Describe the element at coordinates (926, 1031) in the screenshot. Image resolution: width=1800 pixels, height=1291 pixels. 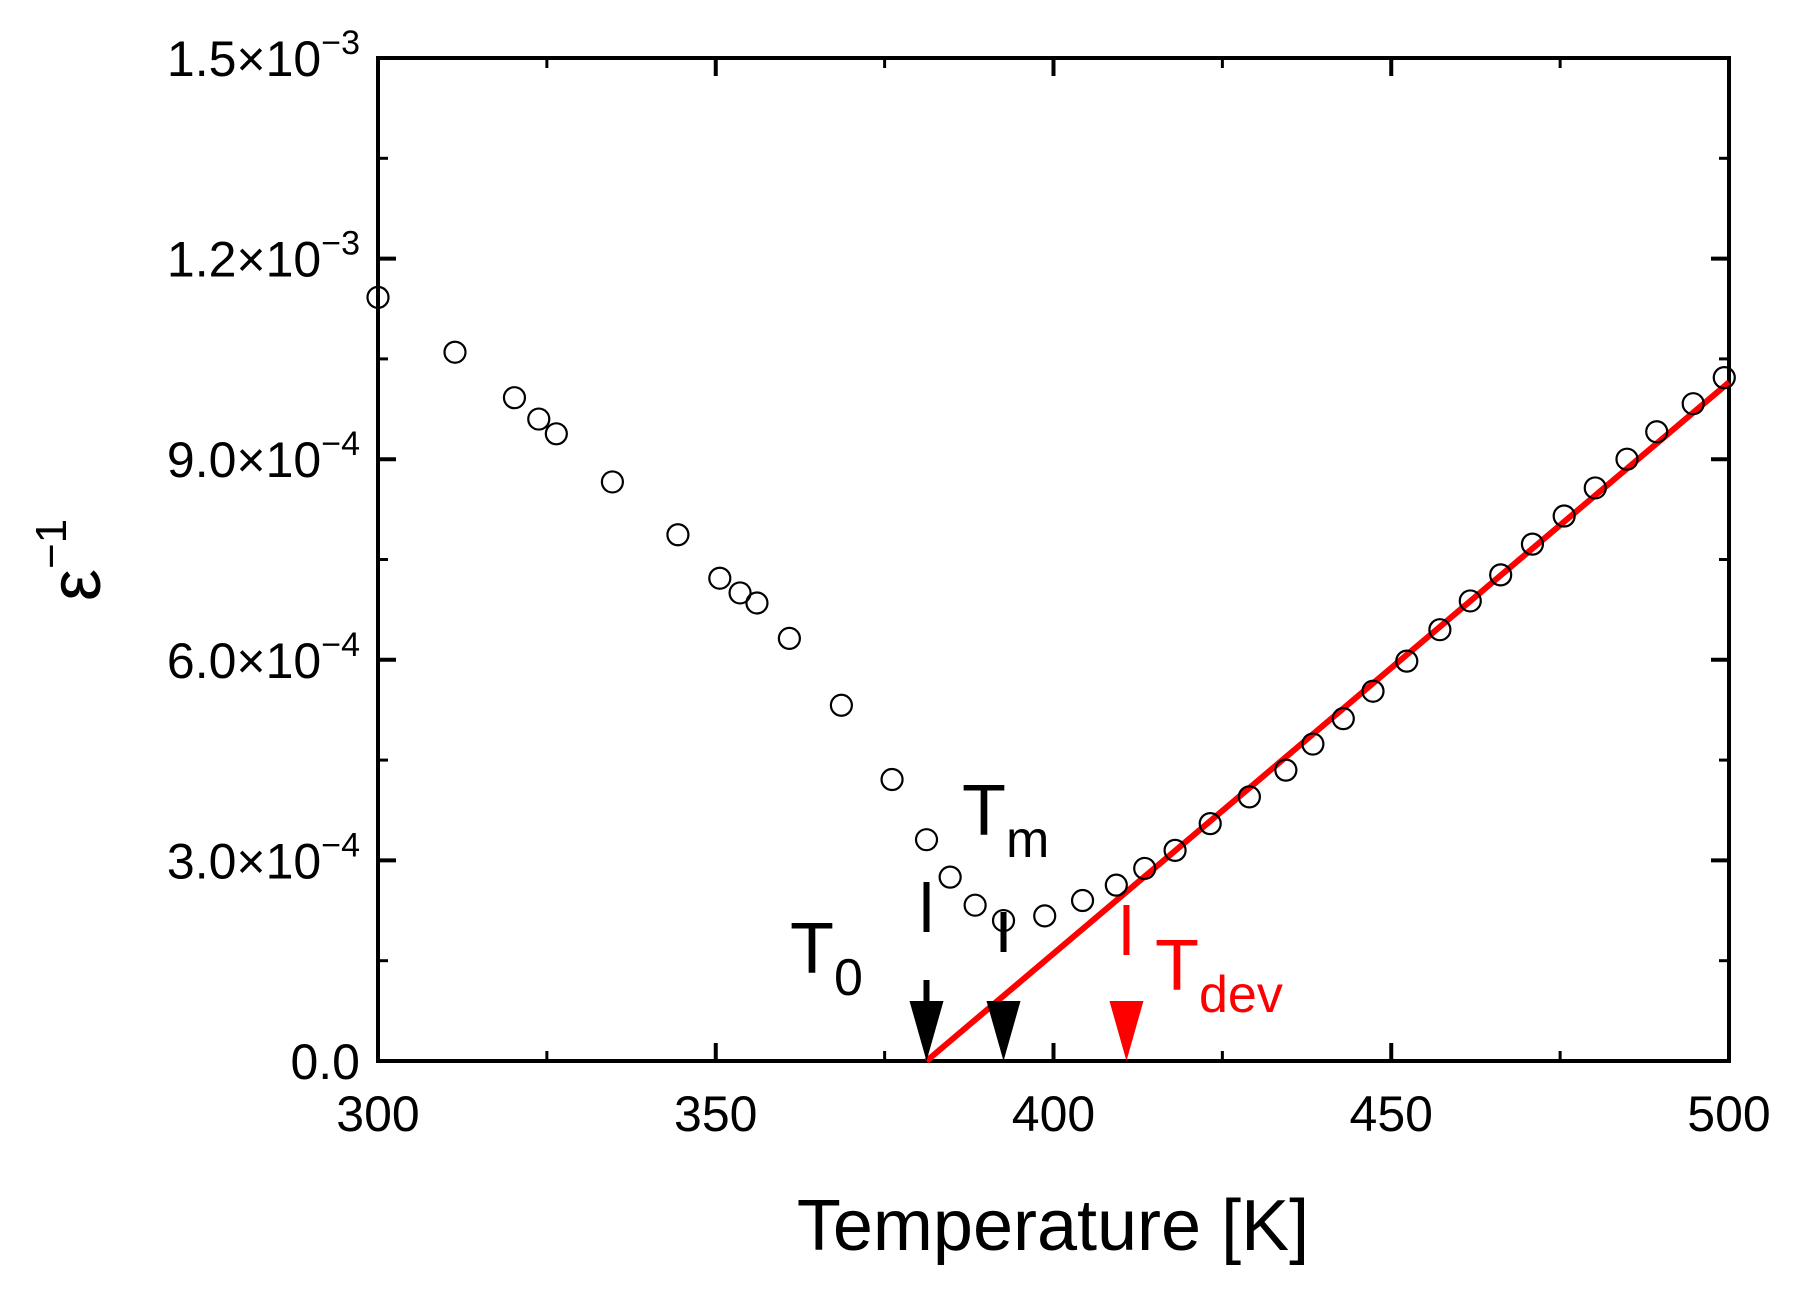
I see `t0-arrow` at that location.